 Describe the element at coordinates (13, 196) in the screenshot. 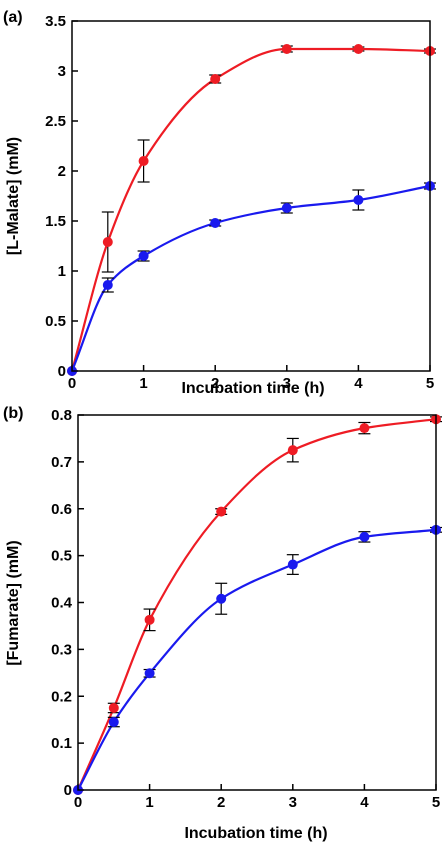

I see `y-axis-title-a: [L-Malate] (mM)` at that location.